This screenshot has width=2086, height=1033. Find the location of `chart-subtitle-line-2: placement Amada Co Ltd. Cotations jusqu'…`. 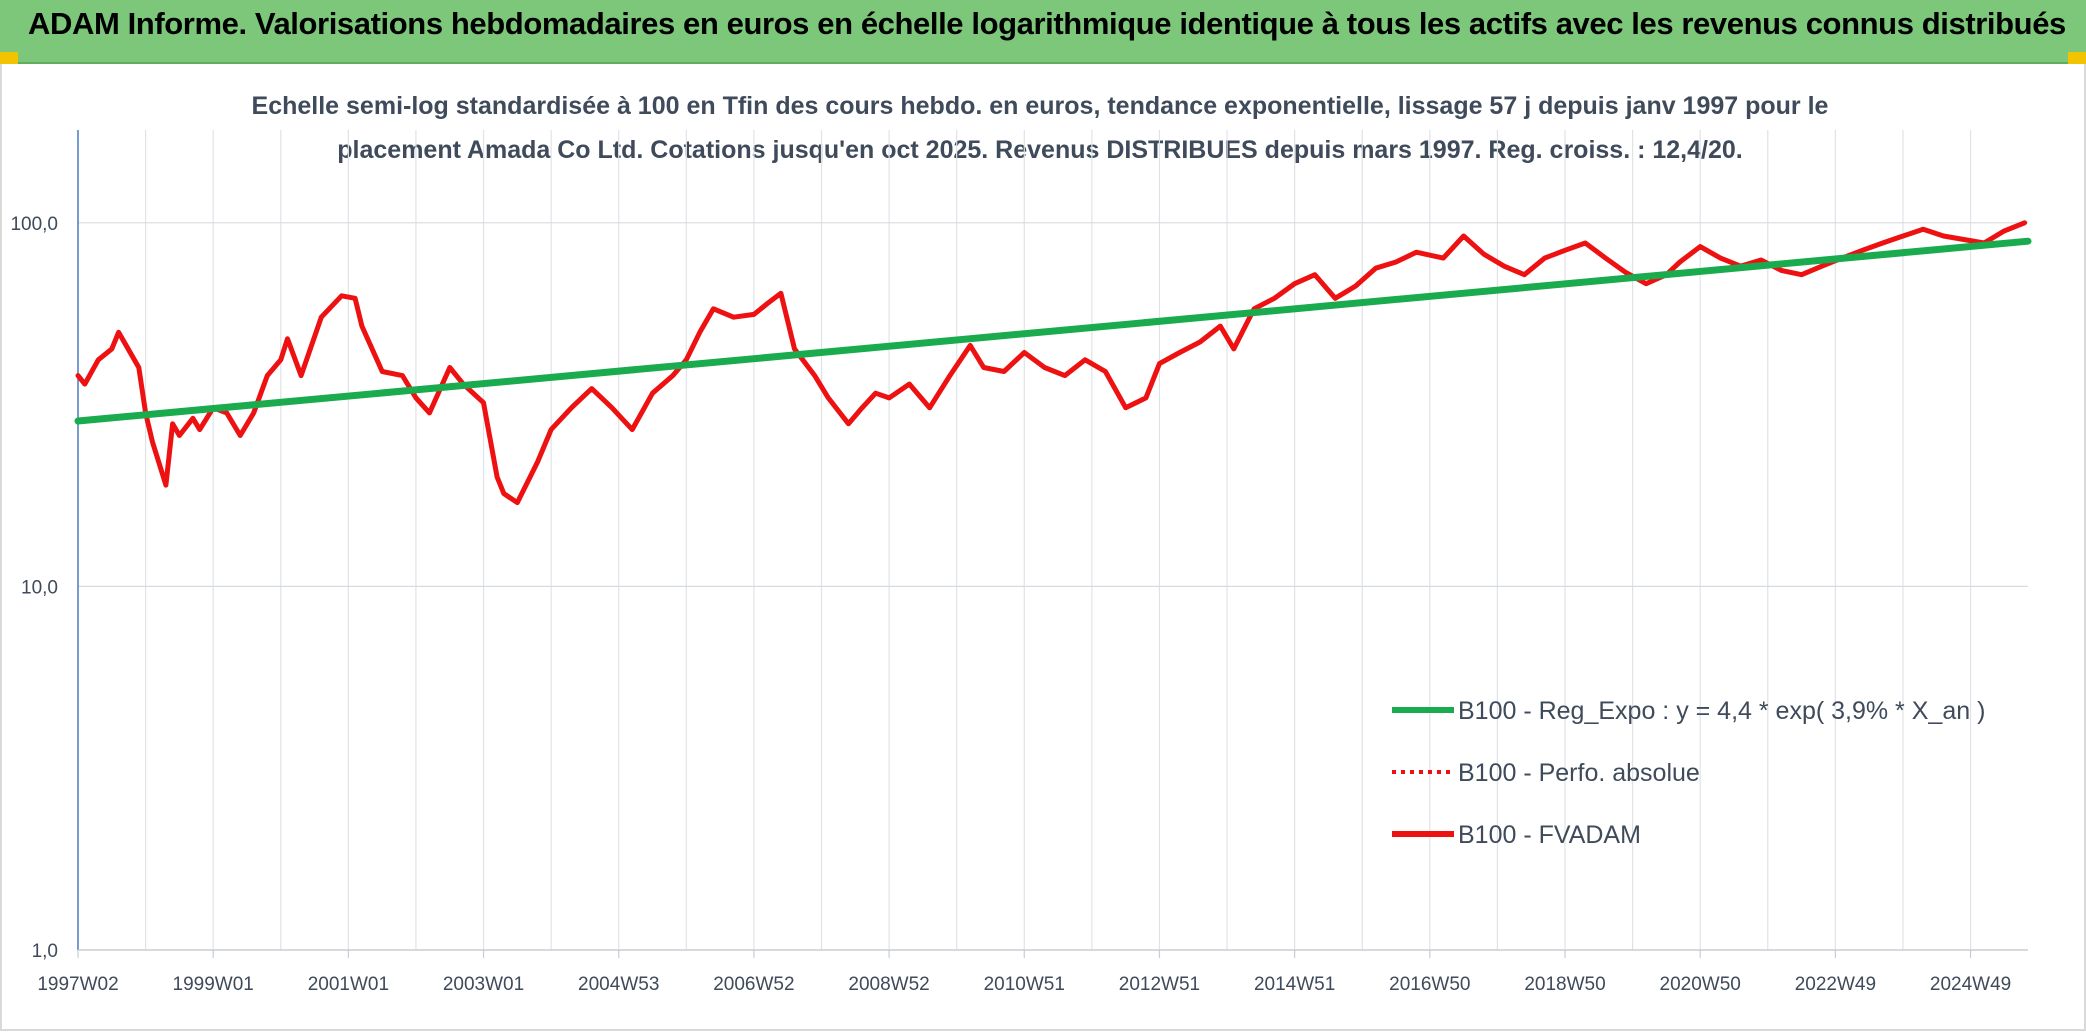

chart-subtitle-line-2: placement Amada Co Ltd. Cotations jusqu'… is located at coordinates (1040, 150).